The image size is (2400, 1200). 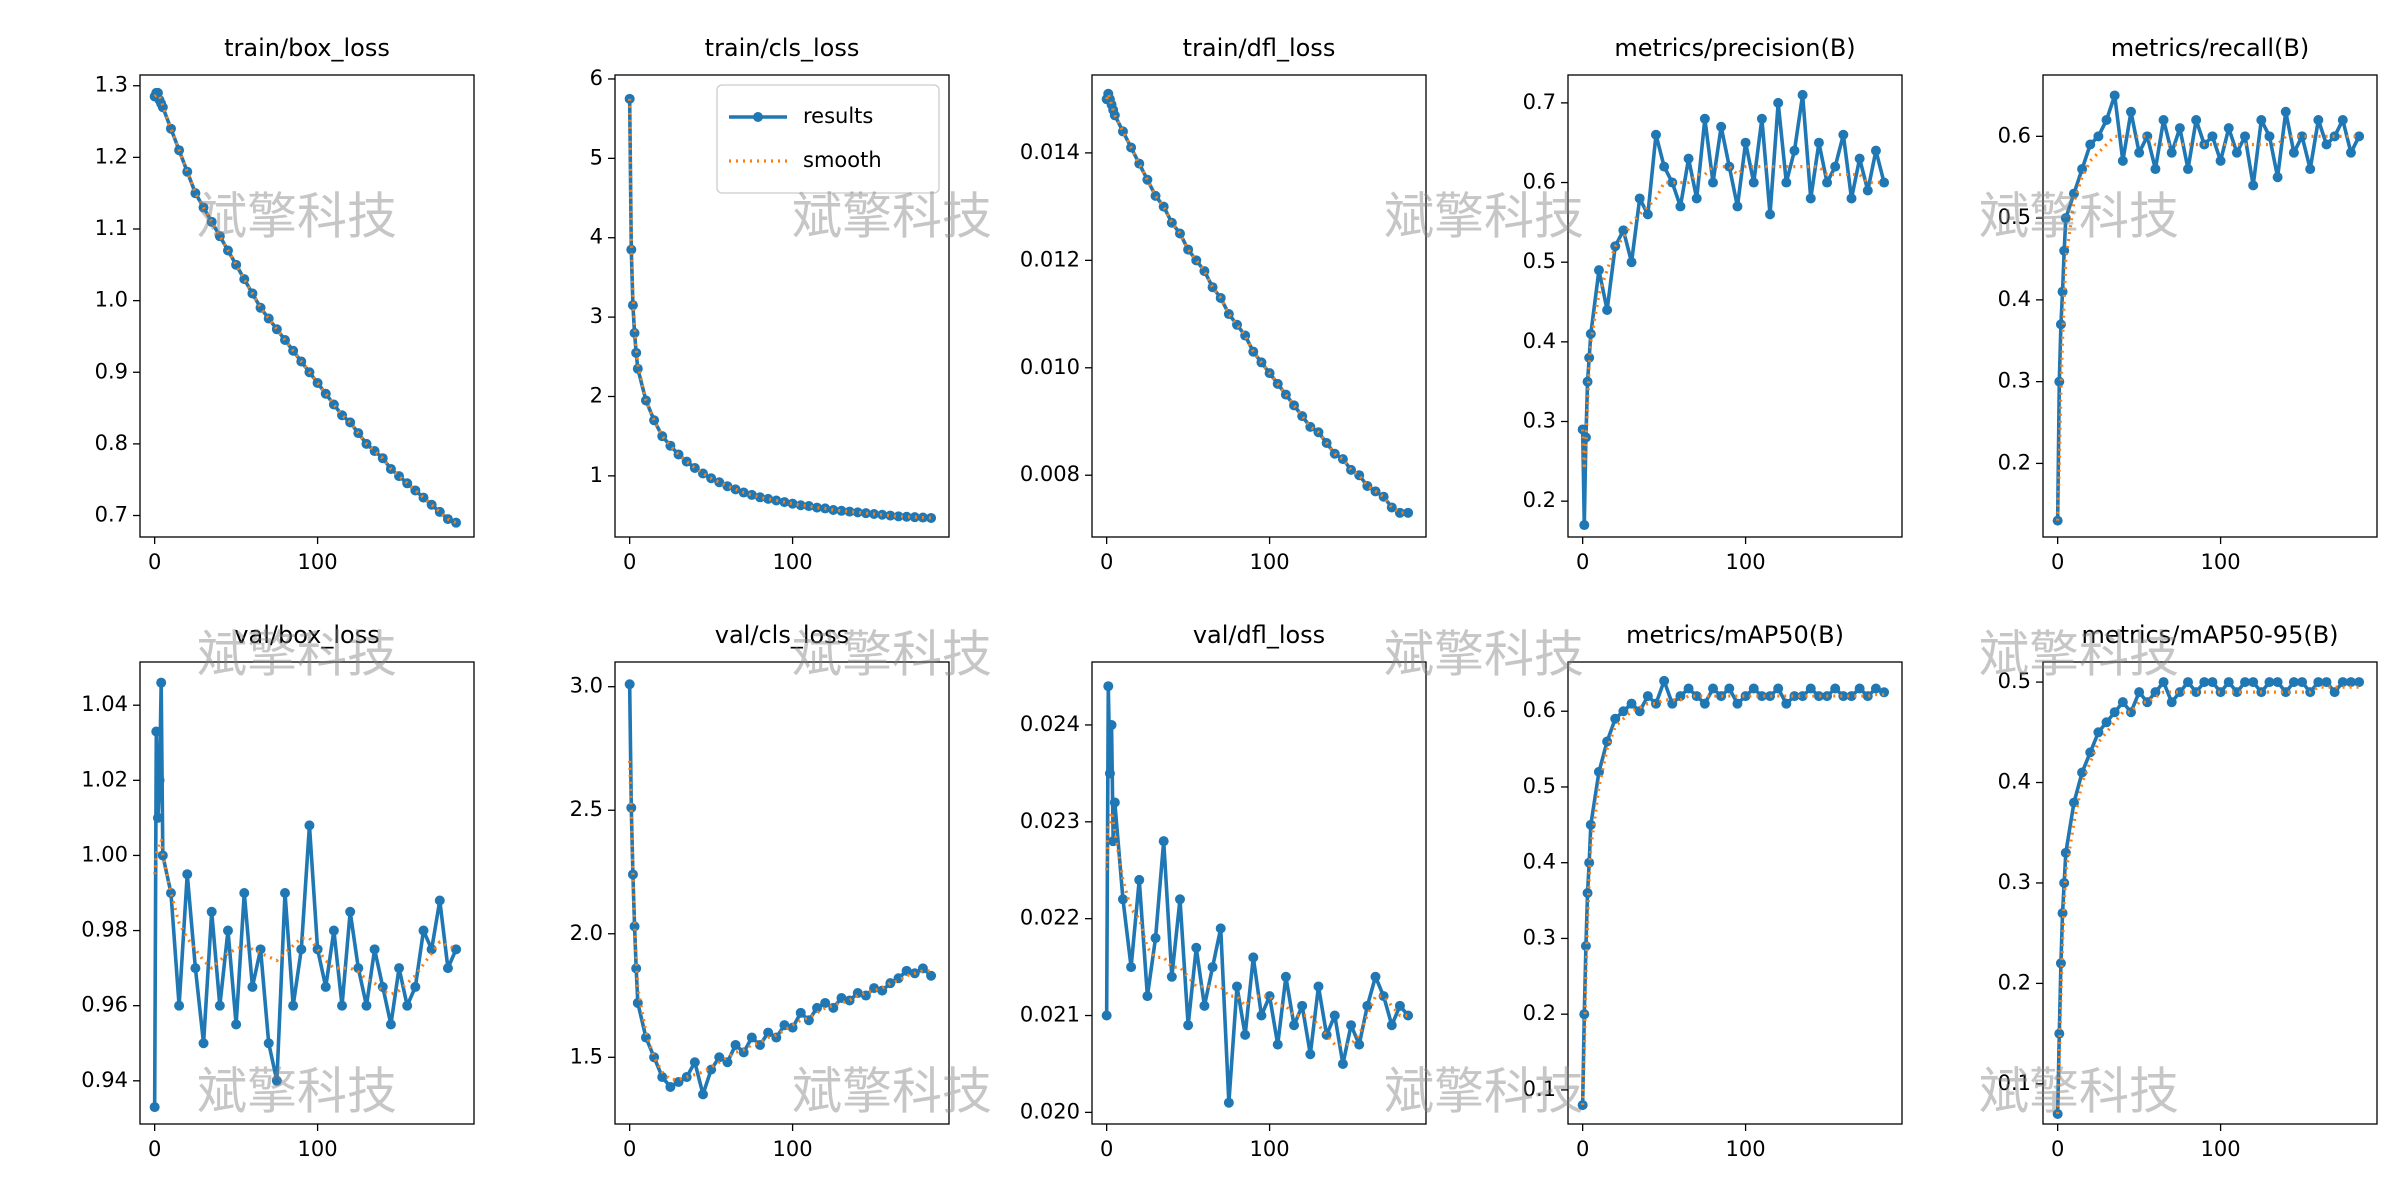 I want to click on y-tick-label: 0.4, so click(x=2014, y=782).